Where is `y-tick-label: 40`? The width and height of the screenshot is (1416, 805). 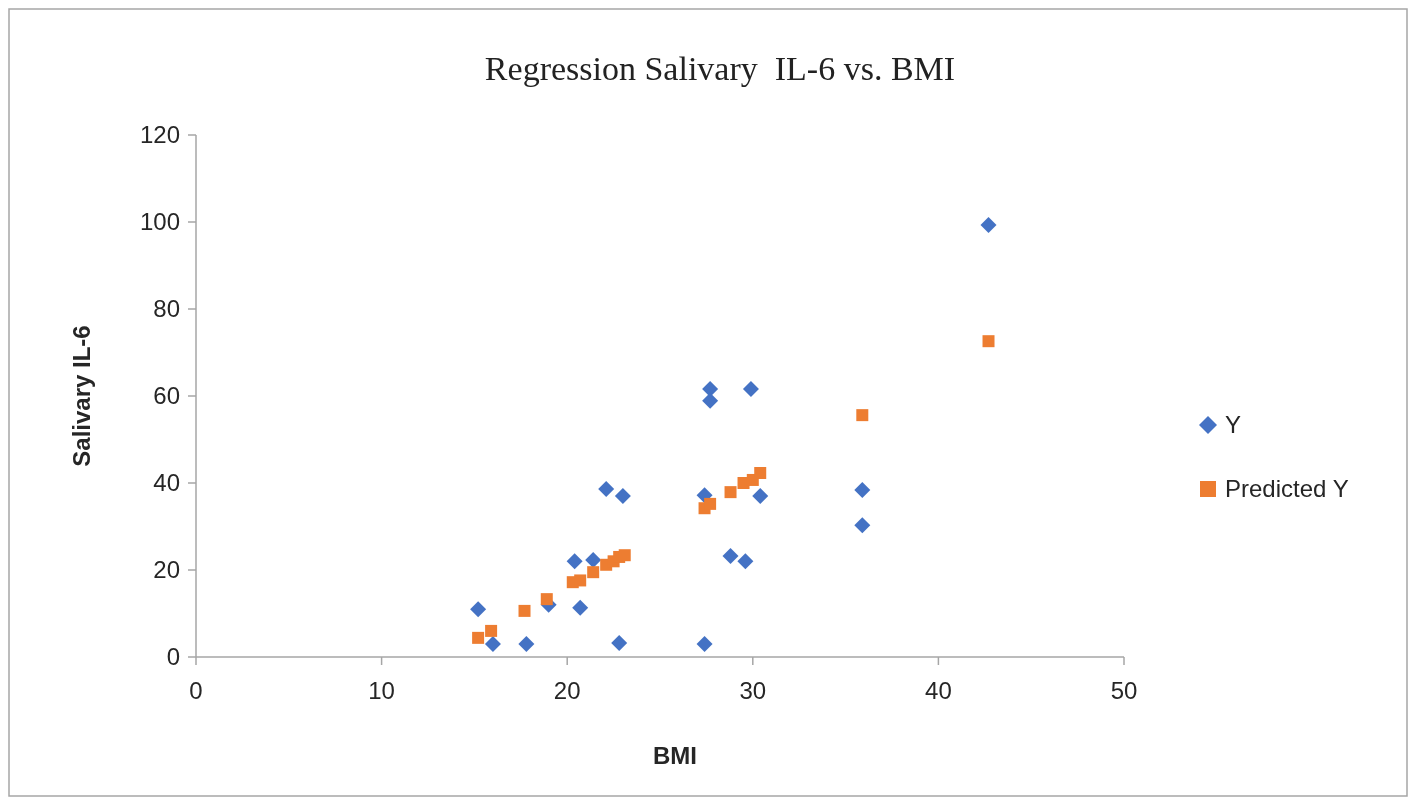 y-tick-label: 40 is located at coordinates (166, 483).